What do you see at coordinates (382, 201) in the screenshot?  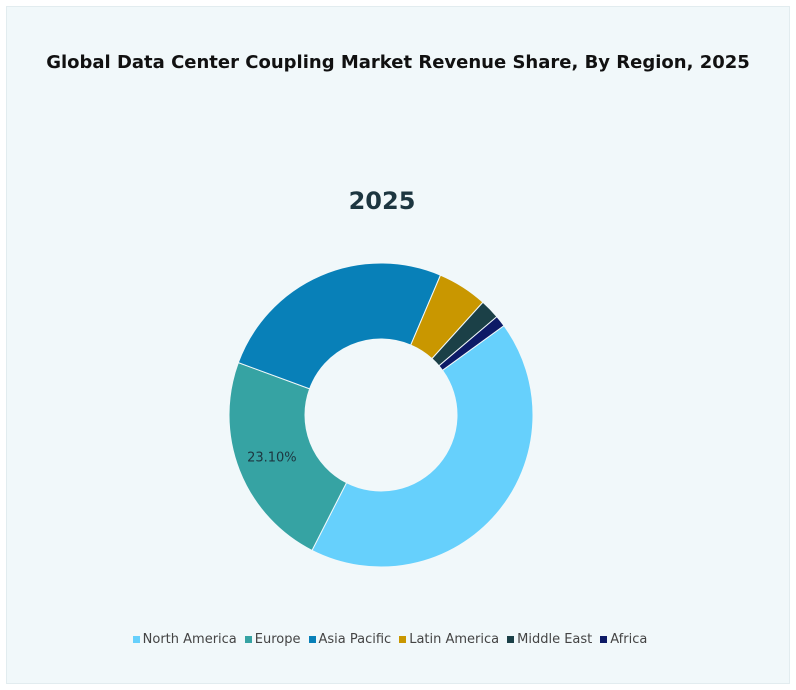 I see `chart-subtitle: 2025` at bounding box center [382, 201].